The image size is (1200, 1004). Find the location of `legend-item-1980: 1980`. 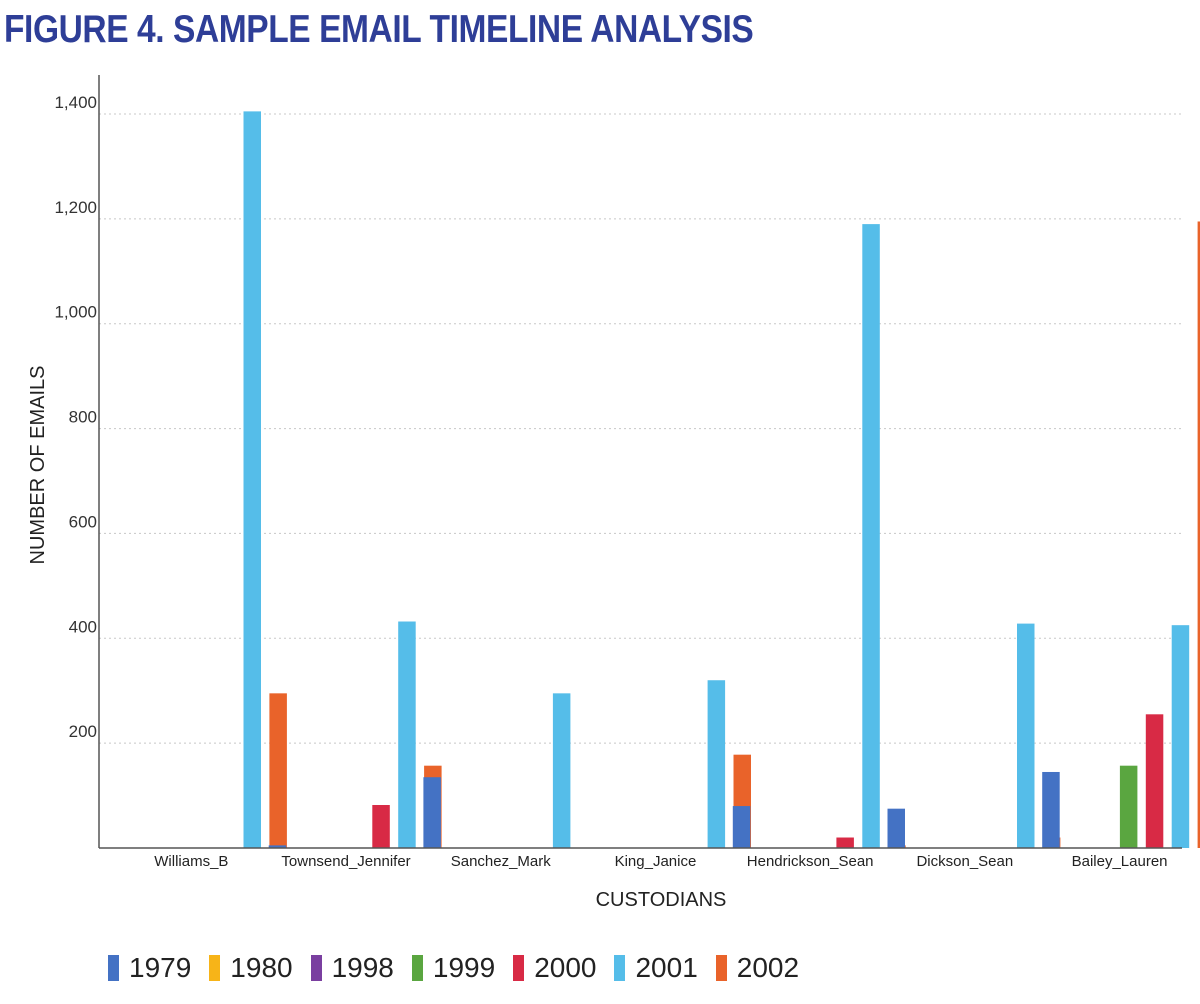

legend-item-1980: 1980 is located at coordinates (251, 968).